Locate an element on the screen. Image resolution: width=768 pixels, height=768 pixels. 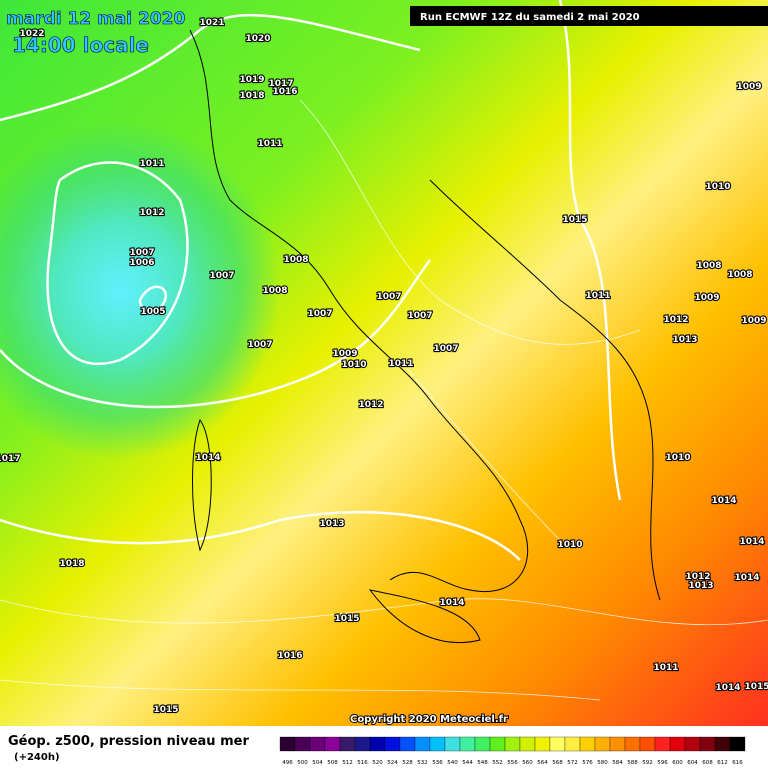
isobar-label: 1018 is located at coordinates (71, 564).